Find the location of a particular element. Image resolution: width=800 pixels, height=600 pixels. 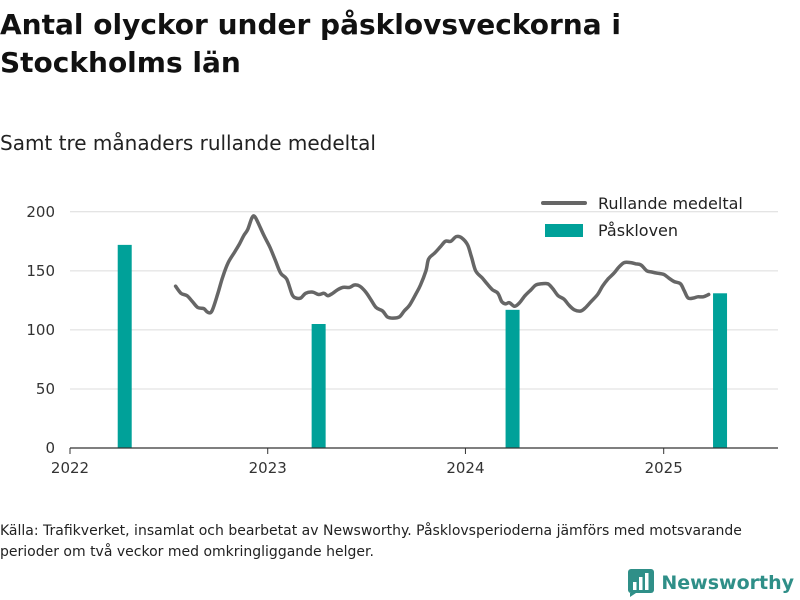

brand-logo: Newsworthy is located at coordinates (711, 583).